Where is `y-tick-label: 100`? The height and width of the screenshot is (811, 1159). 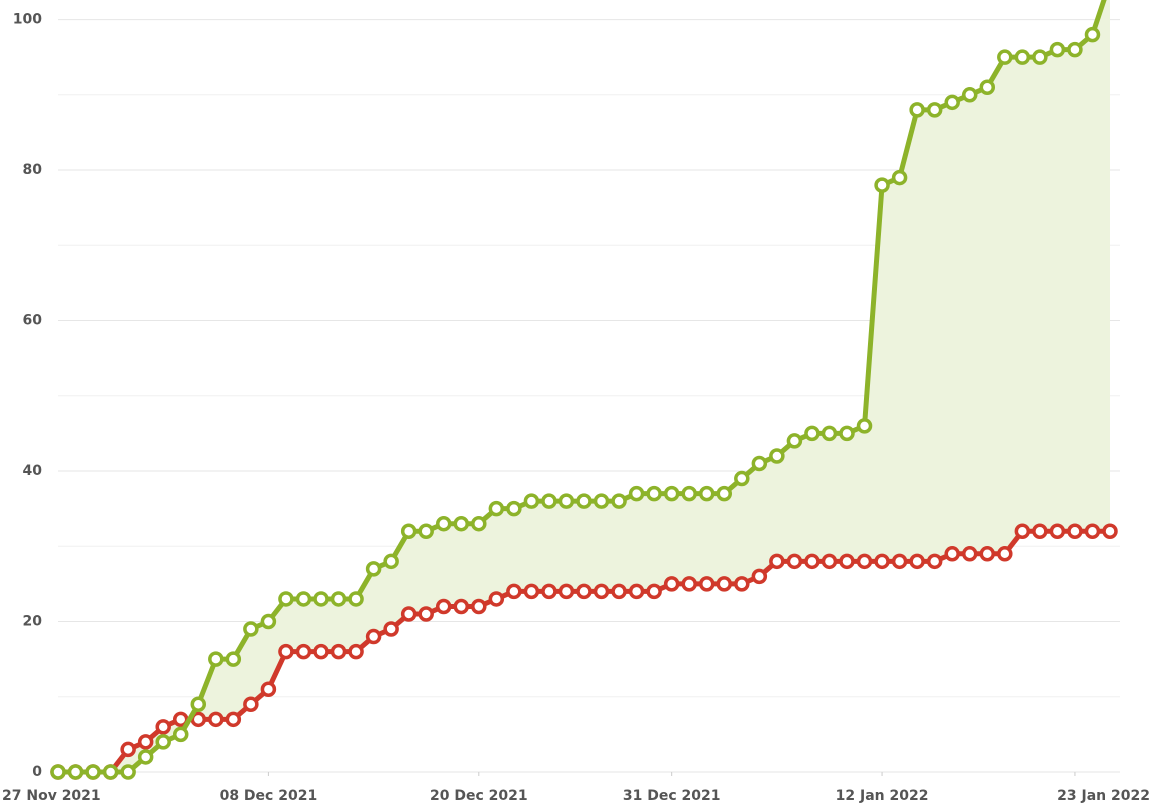
y-tick-label: 100 is located at coordinates (27, 20).